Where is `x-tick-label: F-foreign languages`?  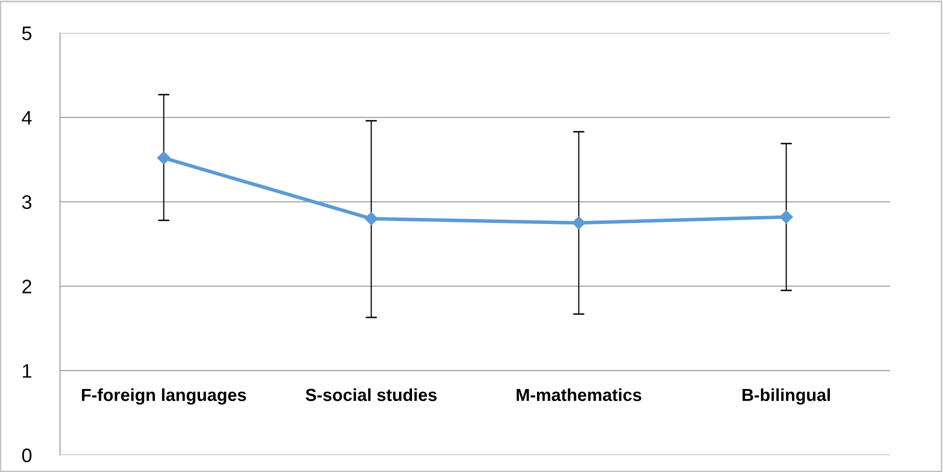 x-tick-label: F-foreign languages is located at coordinates (164, 396).